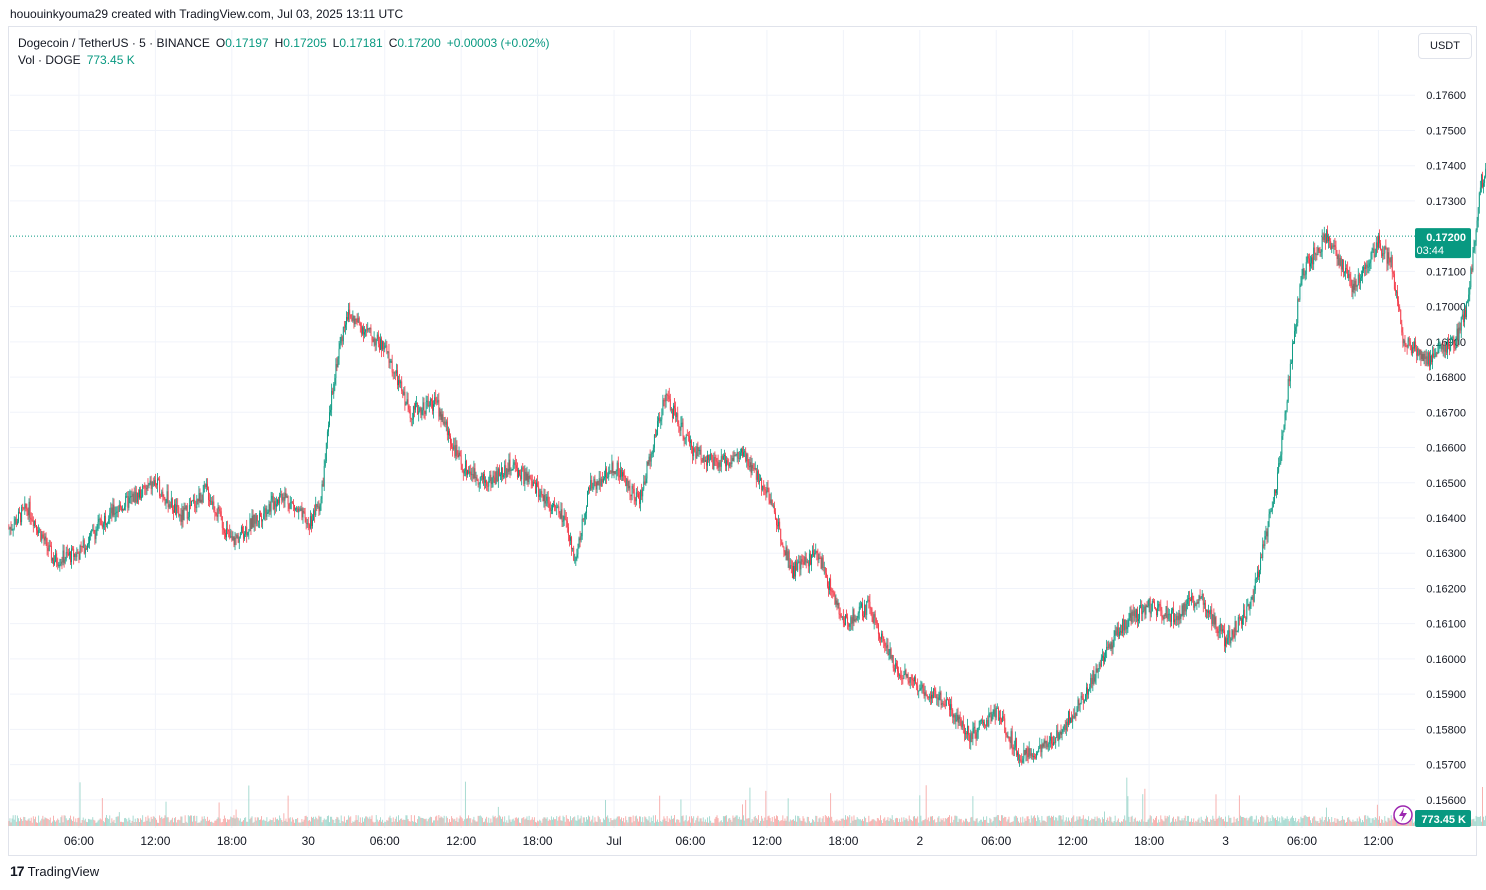 This screenshot has width=1486, height=890. What do you see at coordinates (336, 43) in the screenshot?
I see `low-label: L` at bounding box center [336, 43].